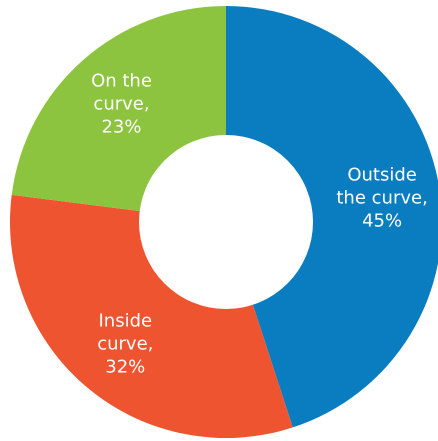 Image resolution: width=438 pixels, height=441 pixels. I want to click on slice-label-1: Inside curve, 32%, so click(125, 344).